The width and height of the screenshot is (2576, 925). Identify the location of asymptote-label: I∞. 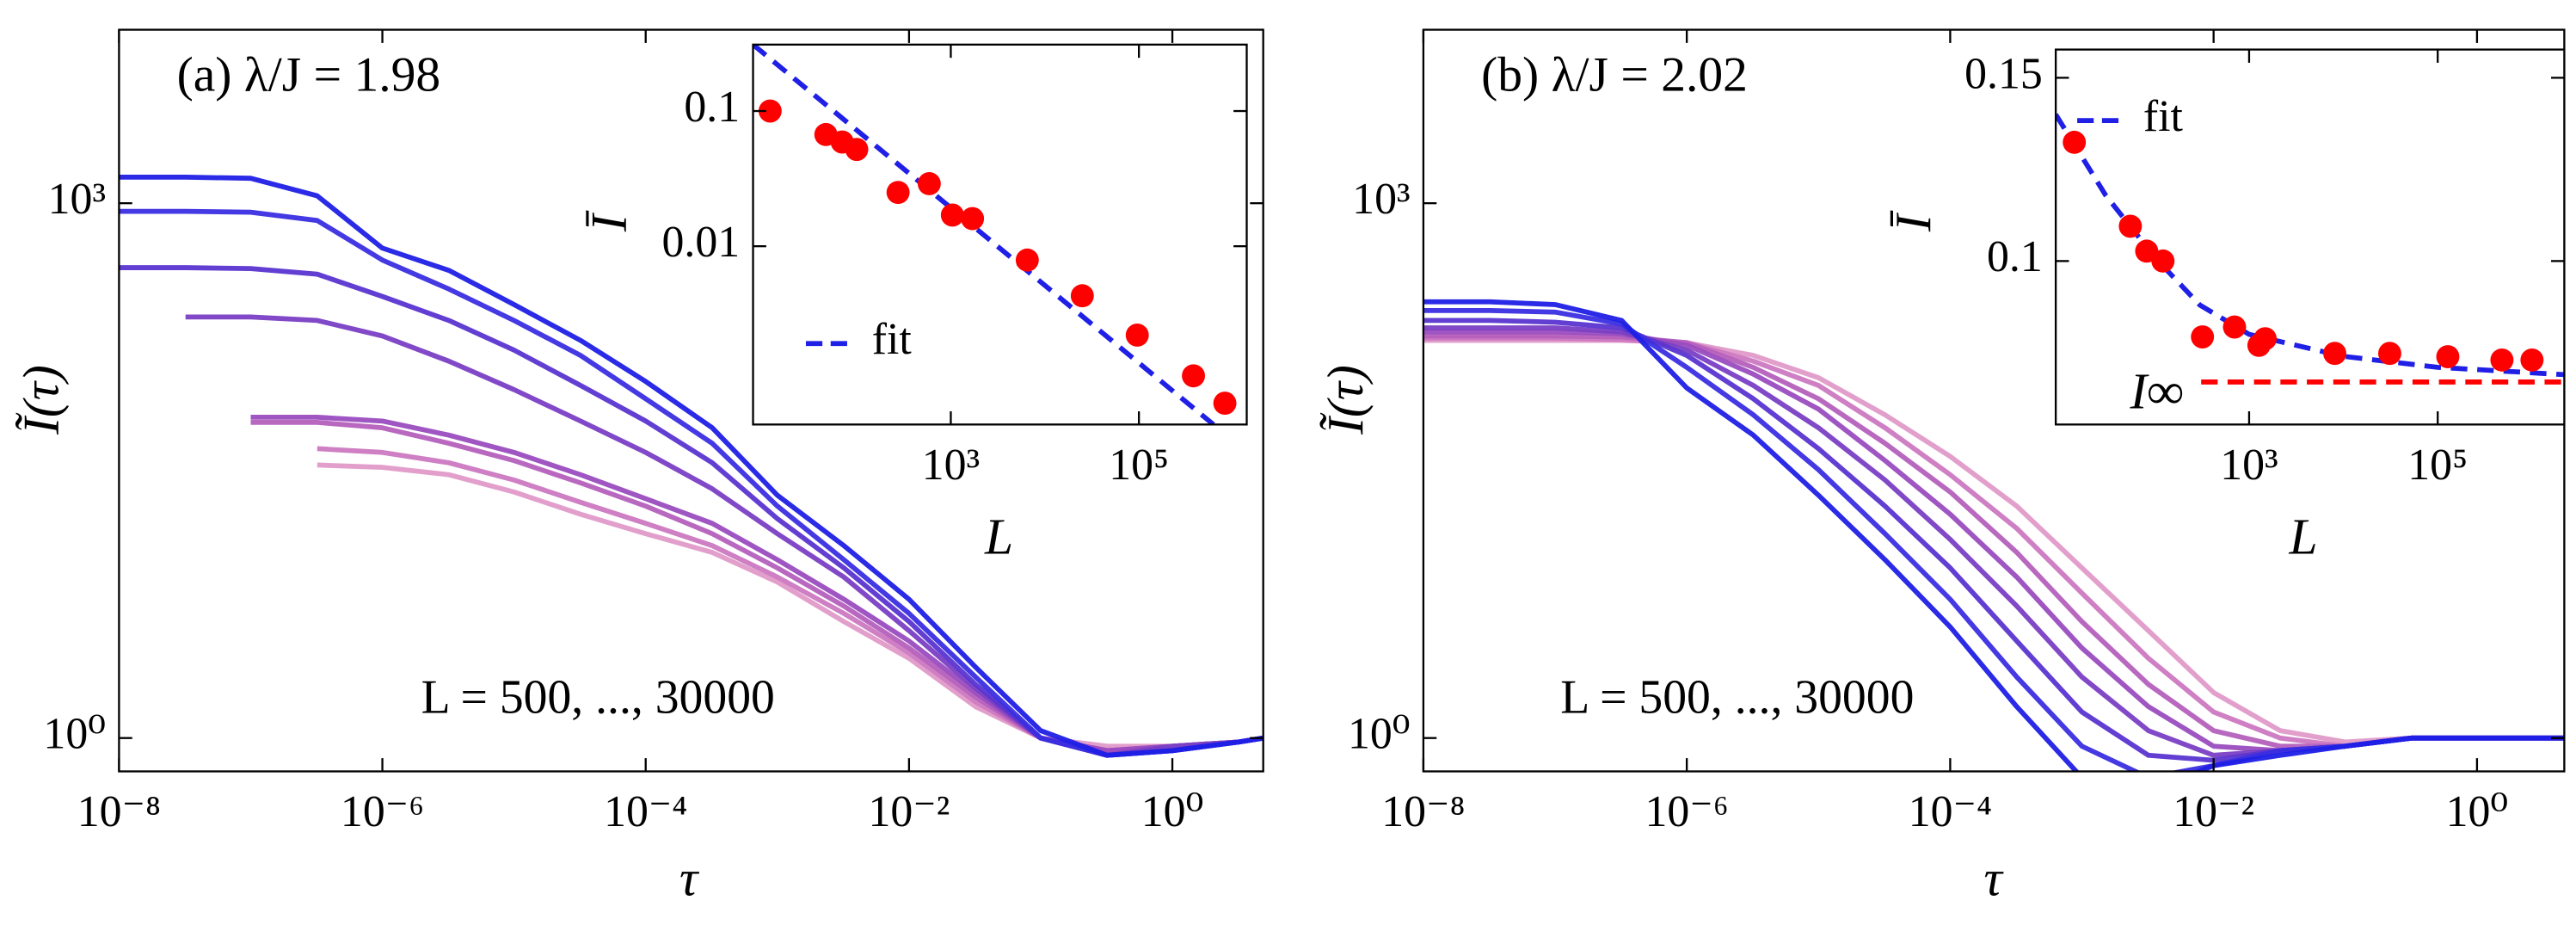
(2157, 390).